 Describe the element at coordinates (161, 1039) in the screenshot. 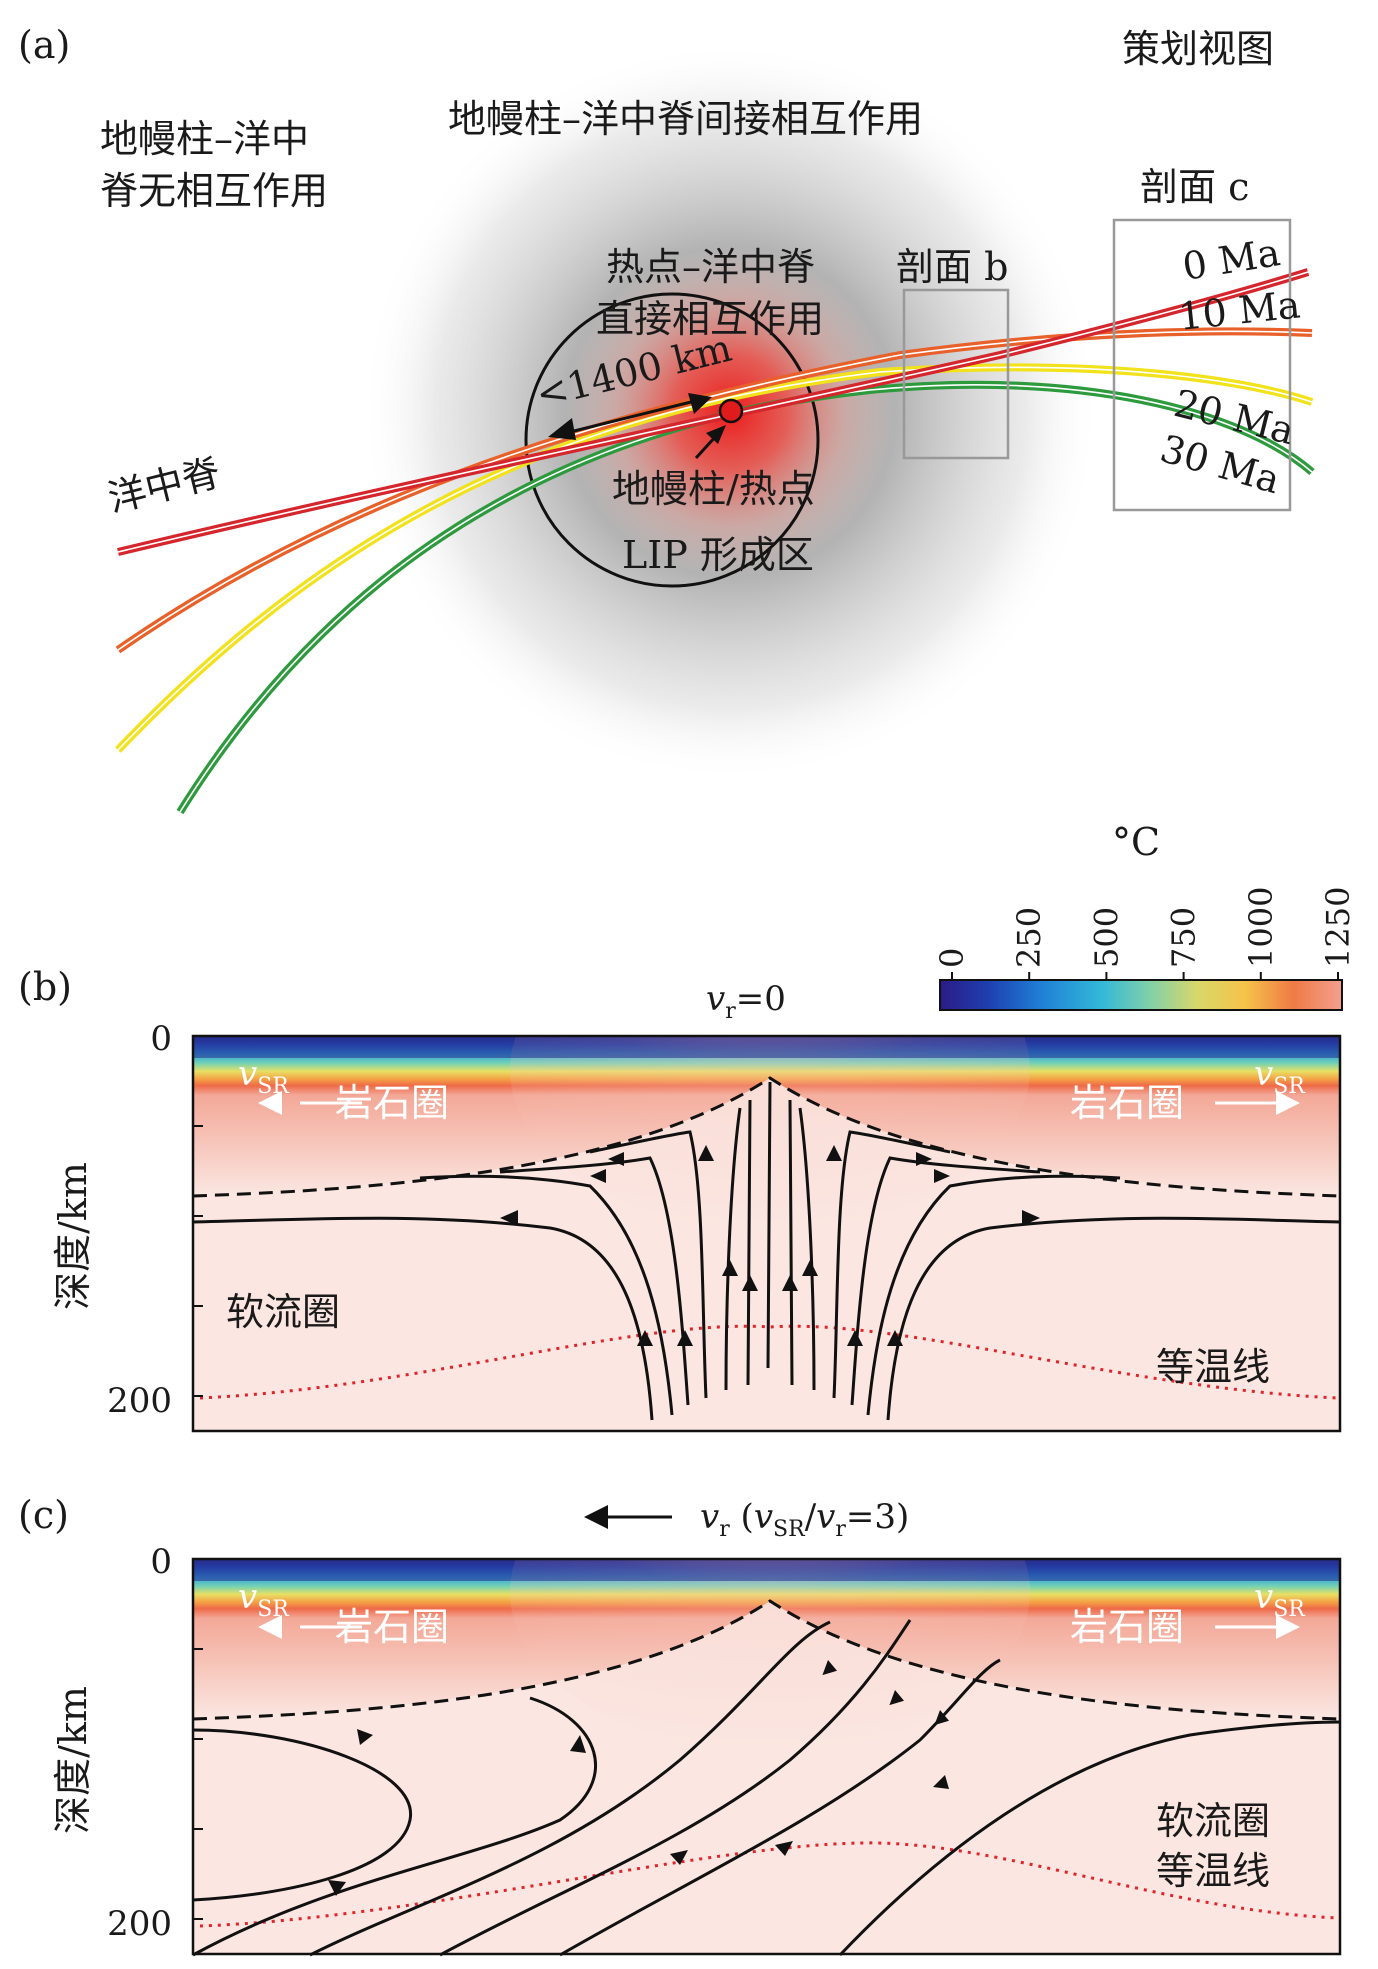

I see `panel-b-ytick-0: 0` at that location.